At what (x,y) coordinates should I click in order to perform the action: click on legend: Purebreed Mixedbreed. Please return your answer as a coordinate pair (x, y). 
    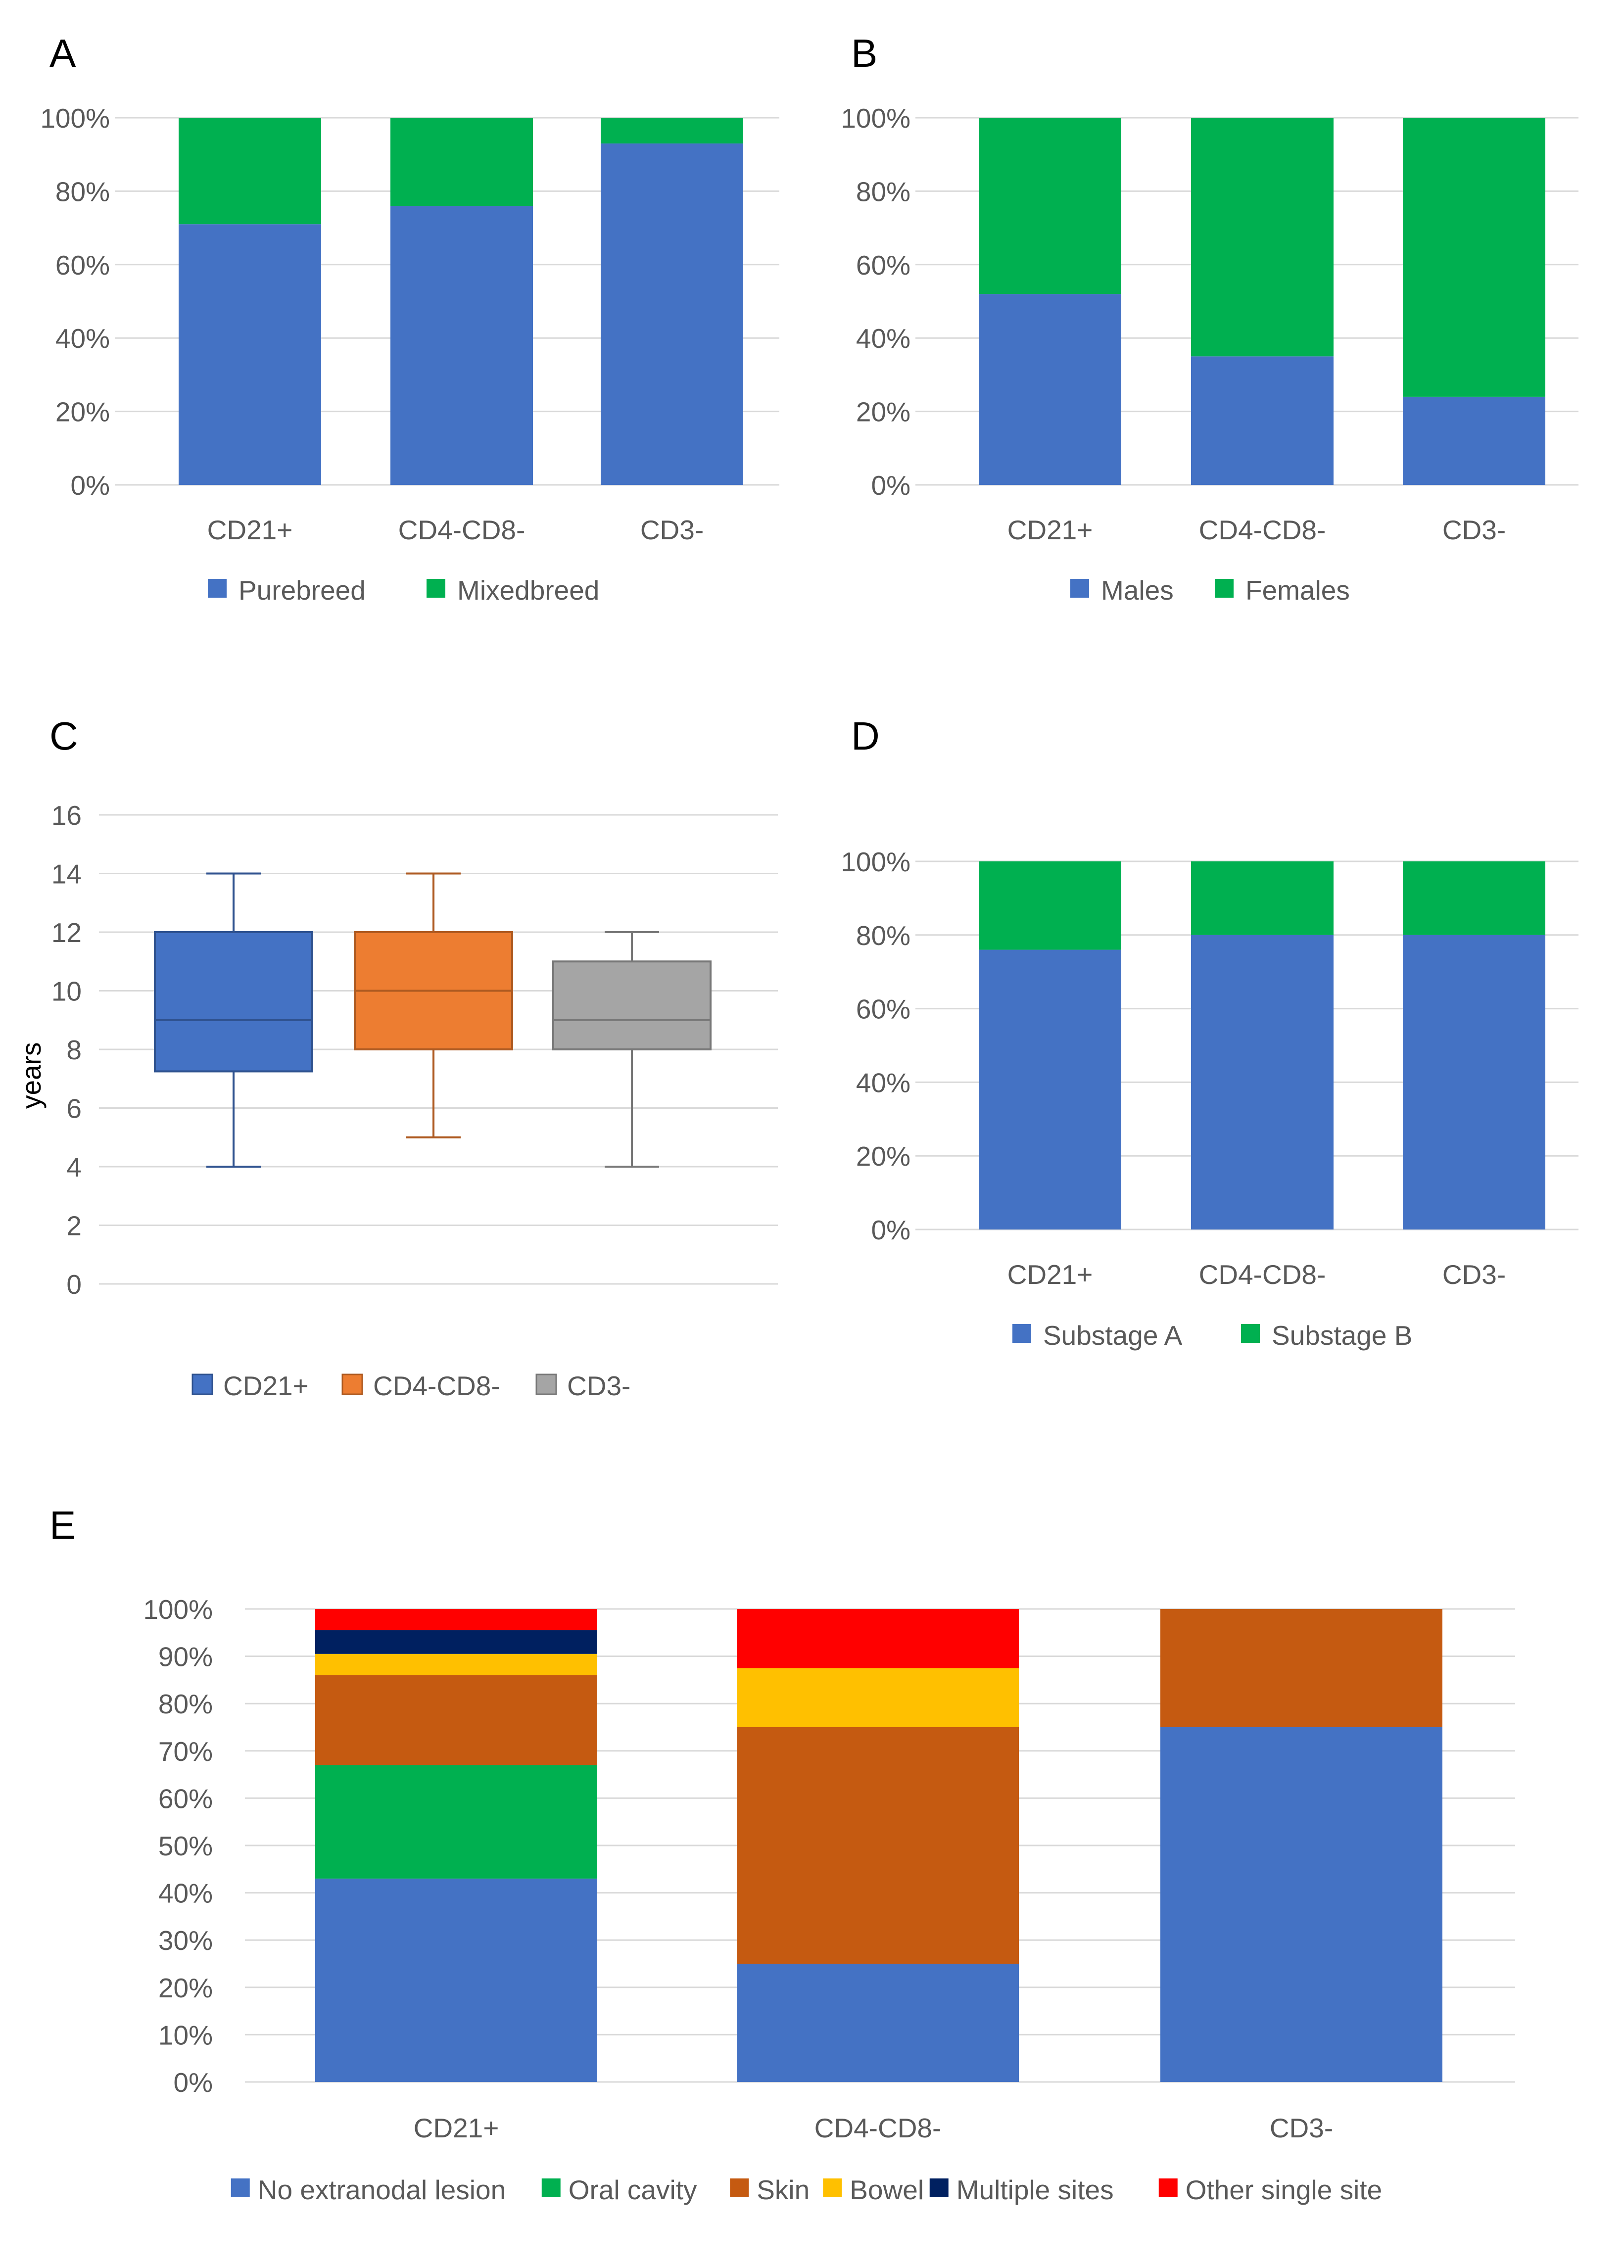
    Looking at the image, I should click on (403, 590).